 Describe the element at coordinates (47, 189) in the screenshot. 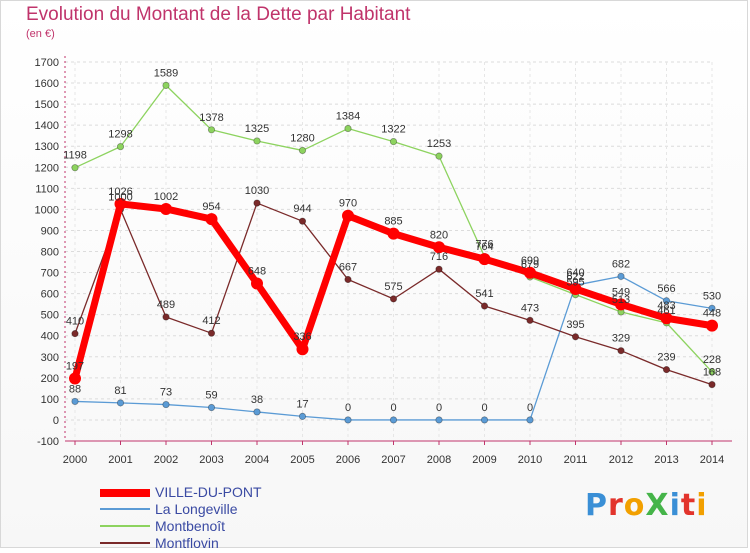

I see `y-tick-label: 1100` at that location.